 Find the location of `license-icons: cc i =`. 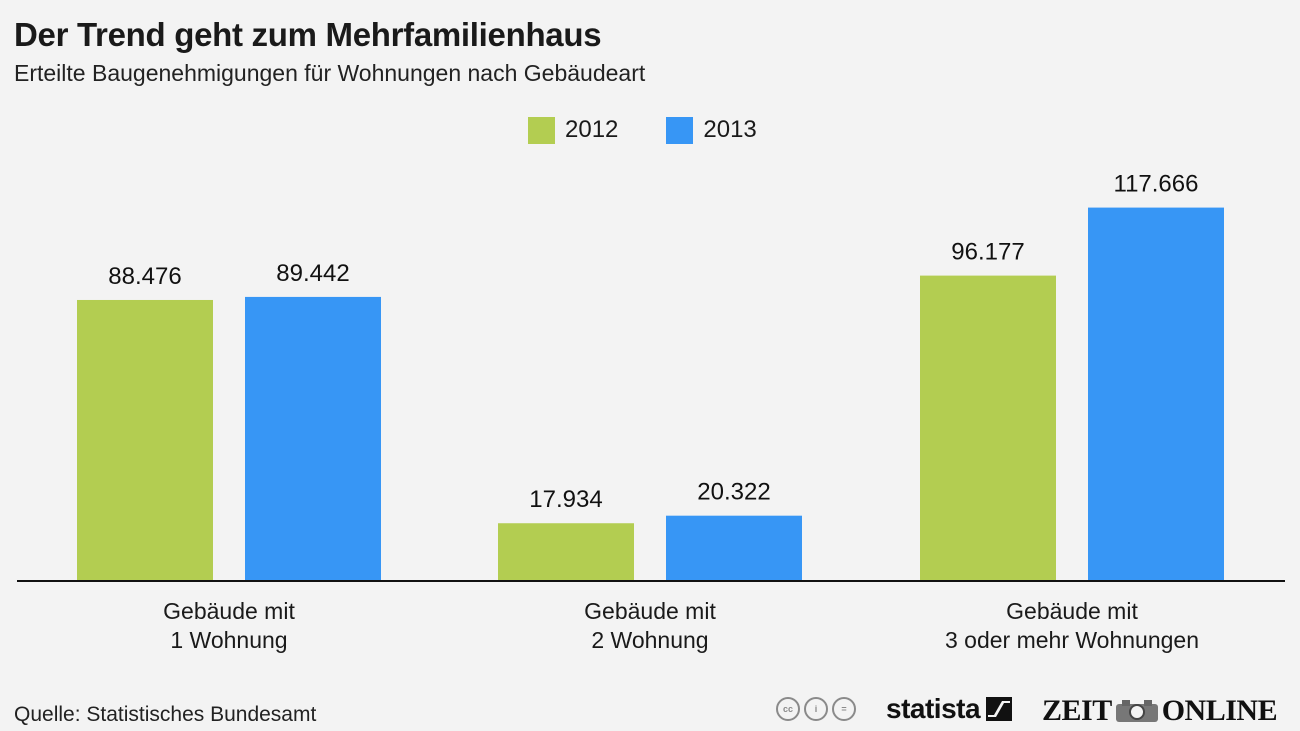

license-icons: cc i = is located at coordinates (816, 709).